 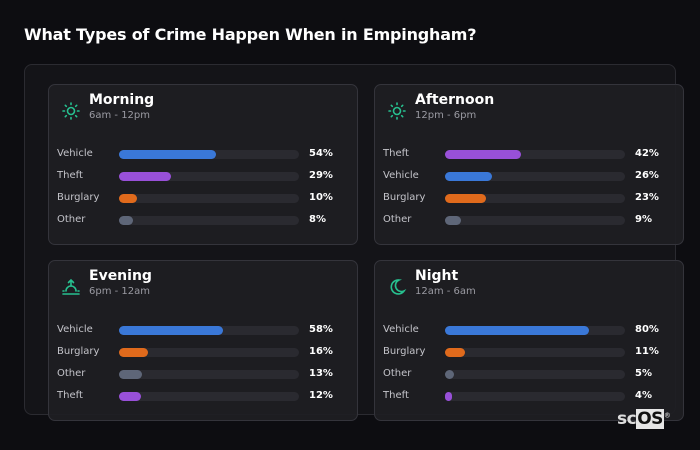 What do you see at coordinates (446, 115) in the screenshot?
I see `card-time-range: 12pm - 6pm` at bounding box center [446, 115].